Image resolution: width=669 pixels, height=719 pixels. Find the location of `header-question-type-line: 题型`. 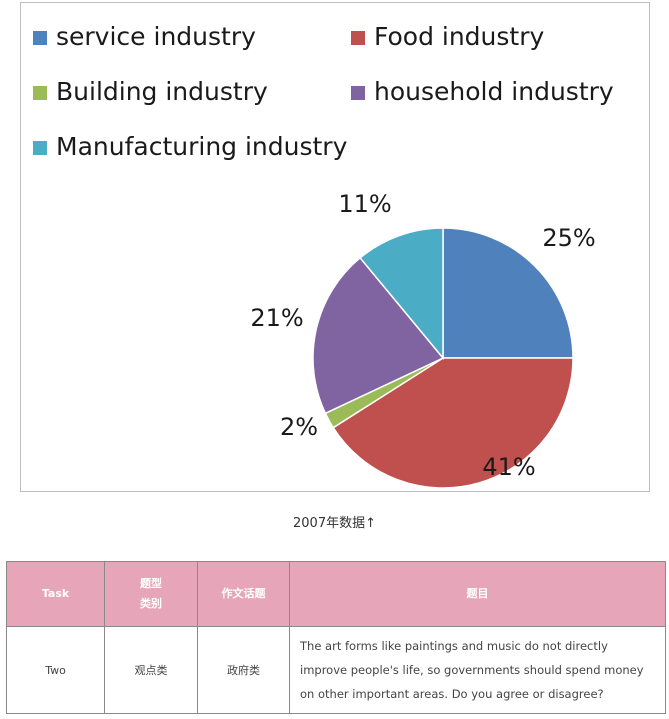

header-question-type-line: 题型 is located at coordinates (151, 583).